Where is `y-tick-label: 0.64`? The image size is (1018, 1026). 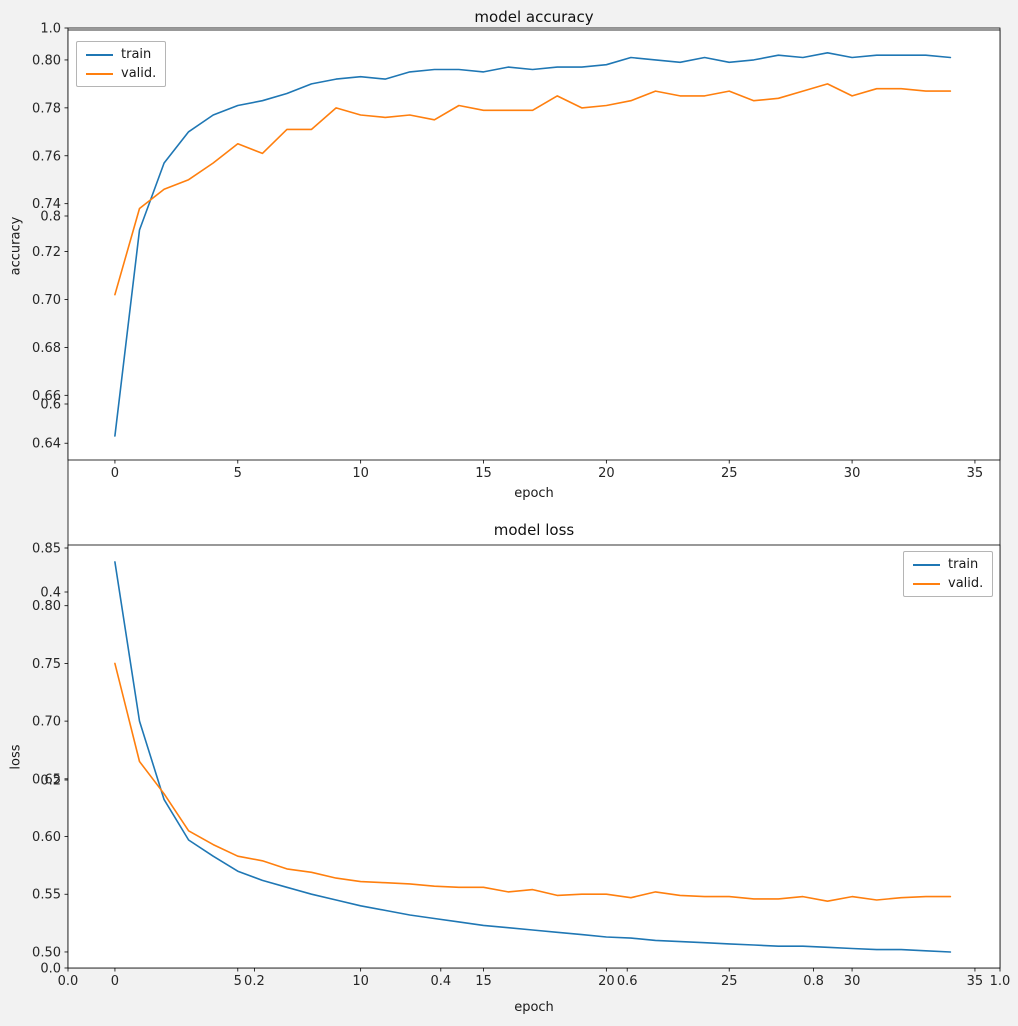 y-tick-label: 0.64 is located at coordinates (46, 444).